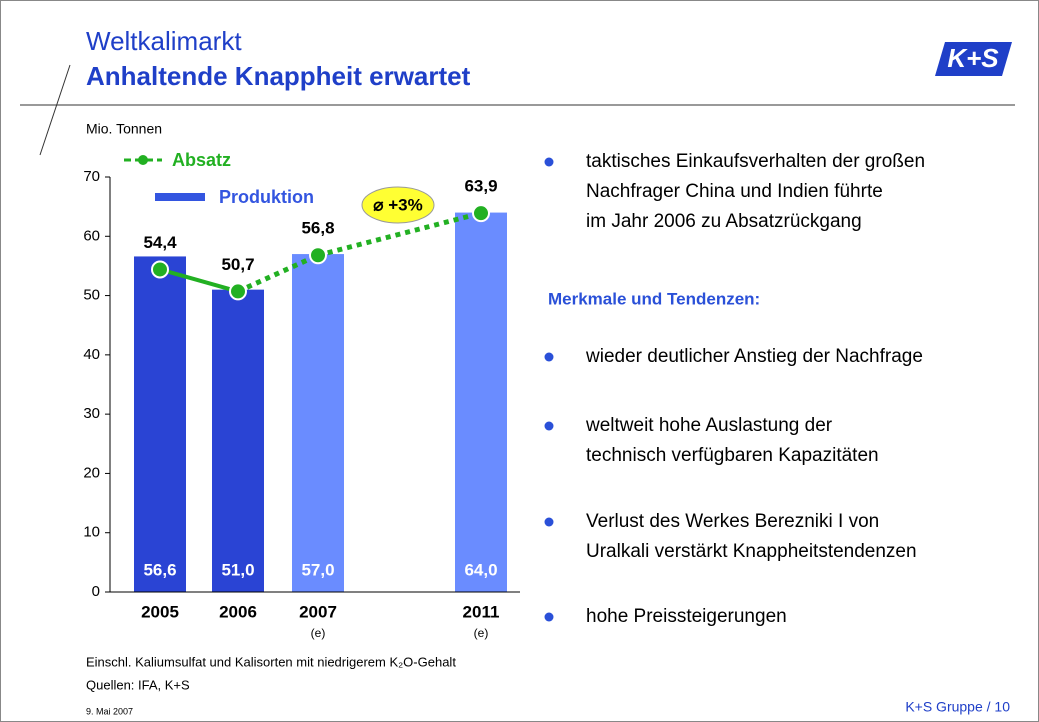  I want to click on logo-text: K+S, so click(973, 58).